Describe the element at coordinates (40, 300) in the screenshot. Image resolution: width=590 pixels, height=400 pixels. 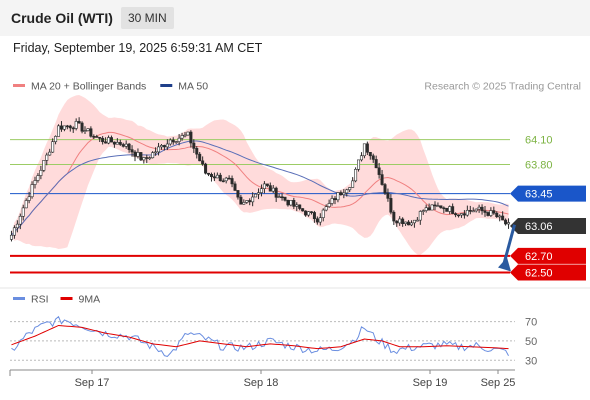
I see `rsi-legend-label-0: RSI` at that location.